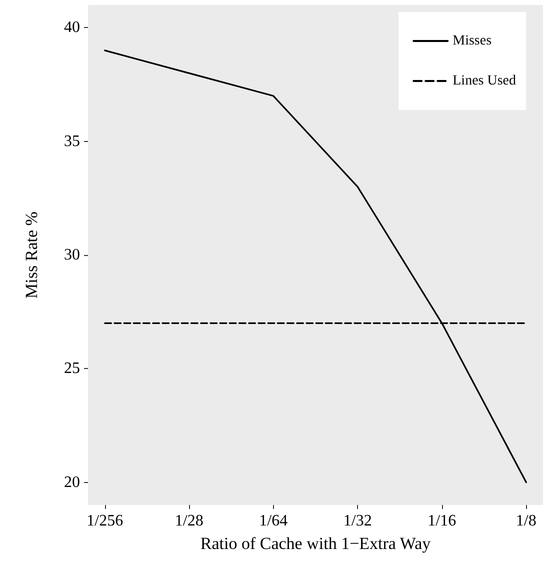 Image resolution: width=556 pixels, height=565 pixels. Describe the element at coordinates (72, 482) in the screenshot. I see `y-tick-label: 20` at that location.